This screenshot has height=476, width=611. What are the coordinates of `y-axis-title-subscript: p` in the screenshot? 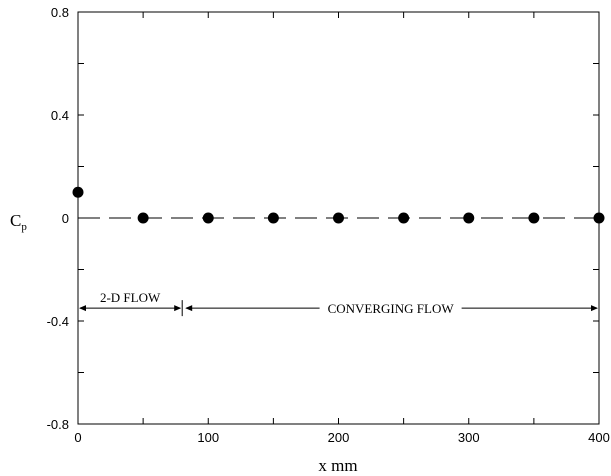 It's located at (24, 227).